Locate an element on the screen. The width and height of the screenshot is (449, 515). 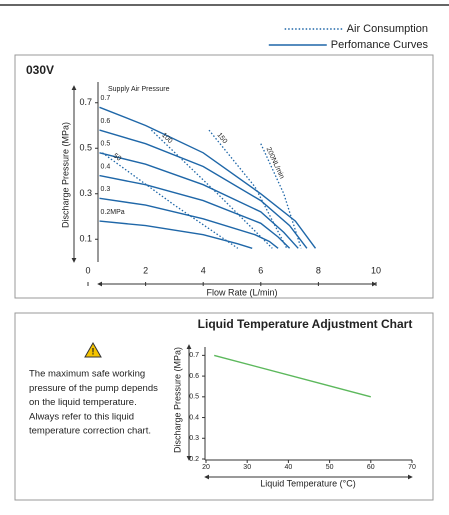
x-tick-label: 2 is located at coordinates (145, 270).